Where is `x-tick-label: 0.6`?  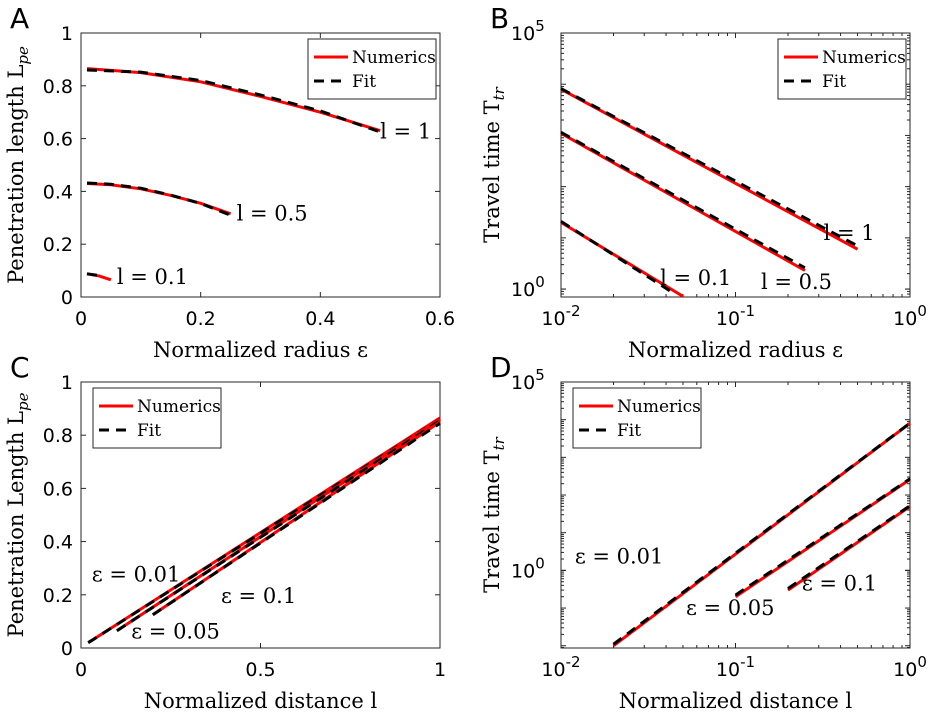
x-tick-label: 0.6 is located at coordinates (440, 319).